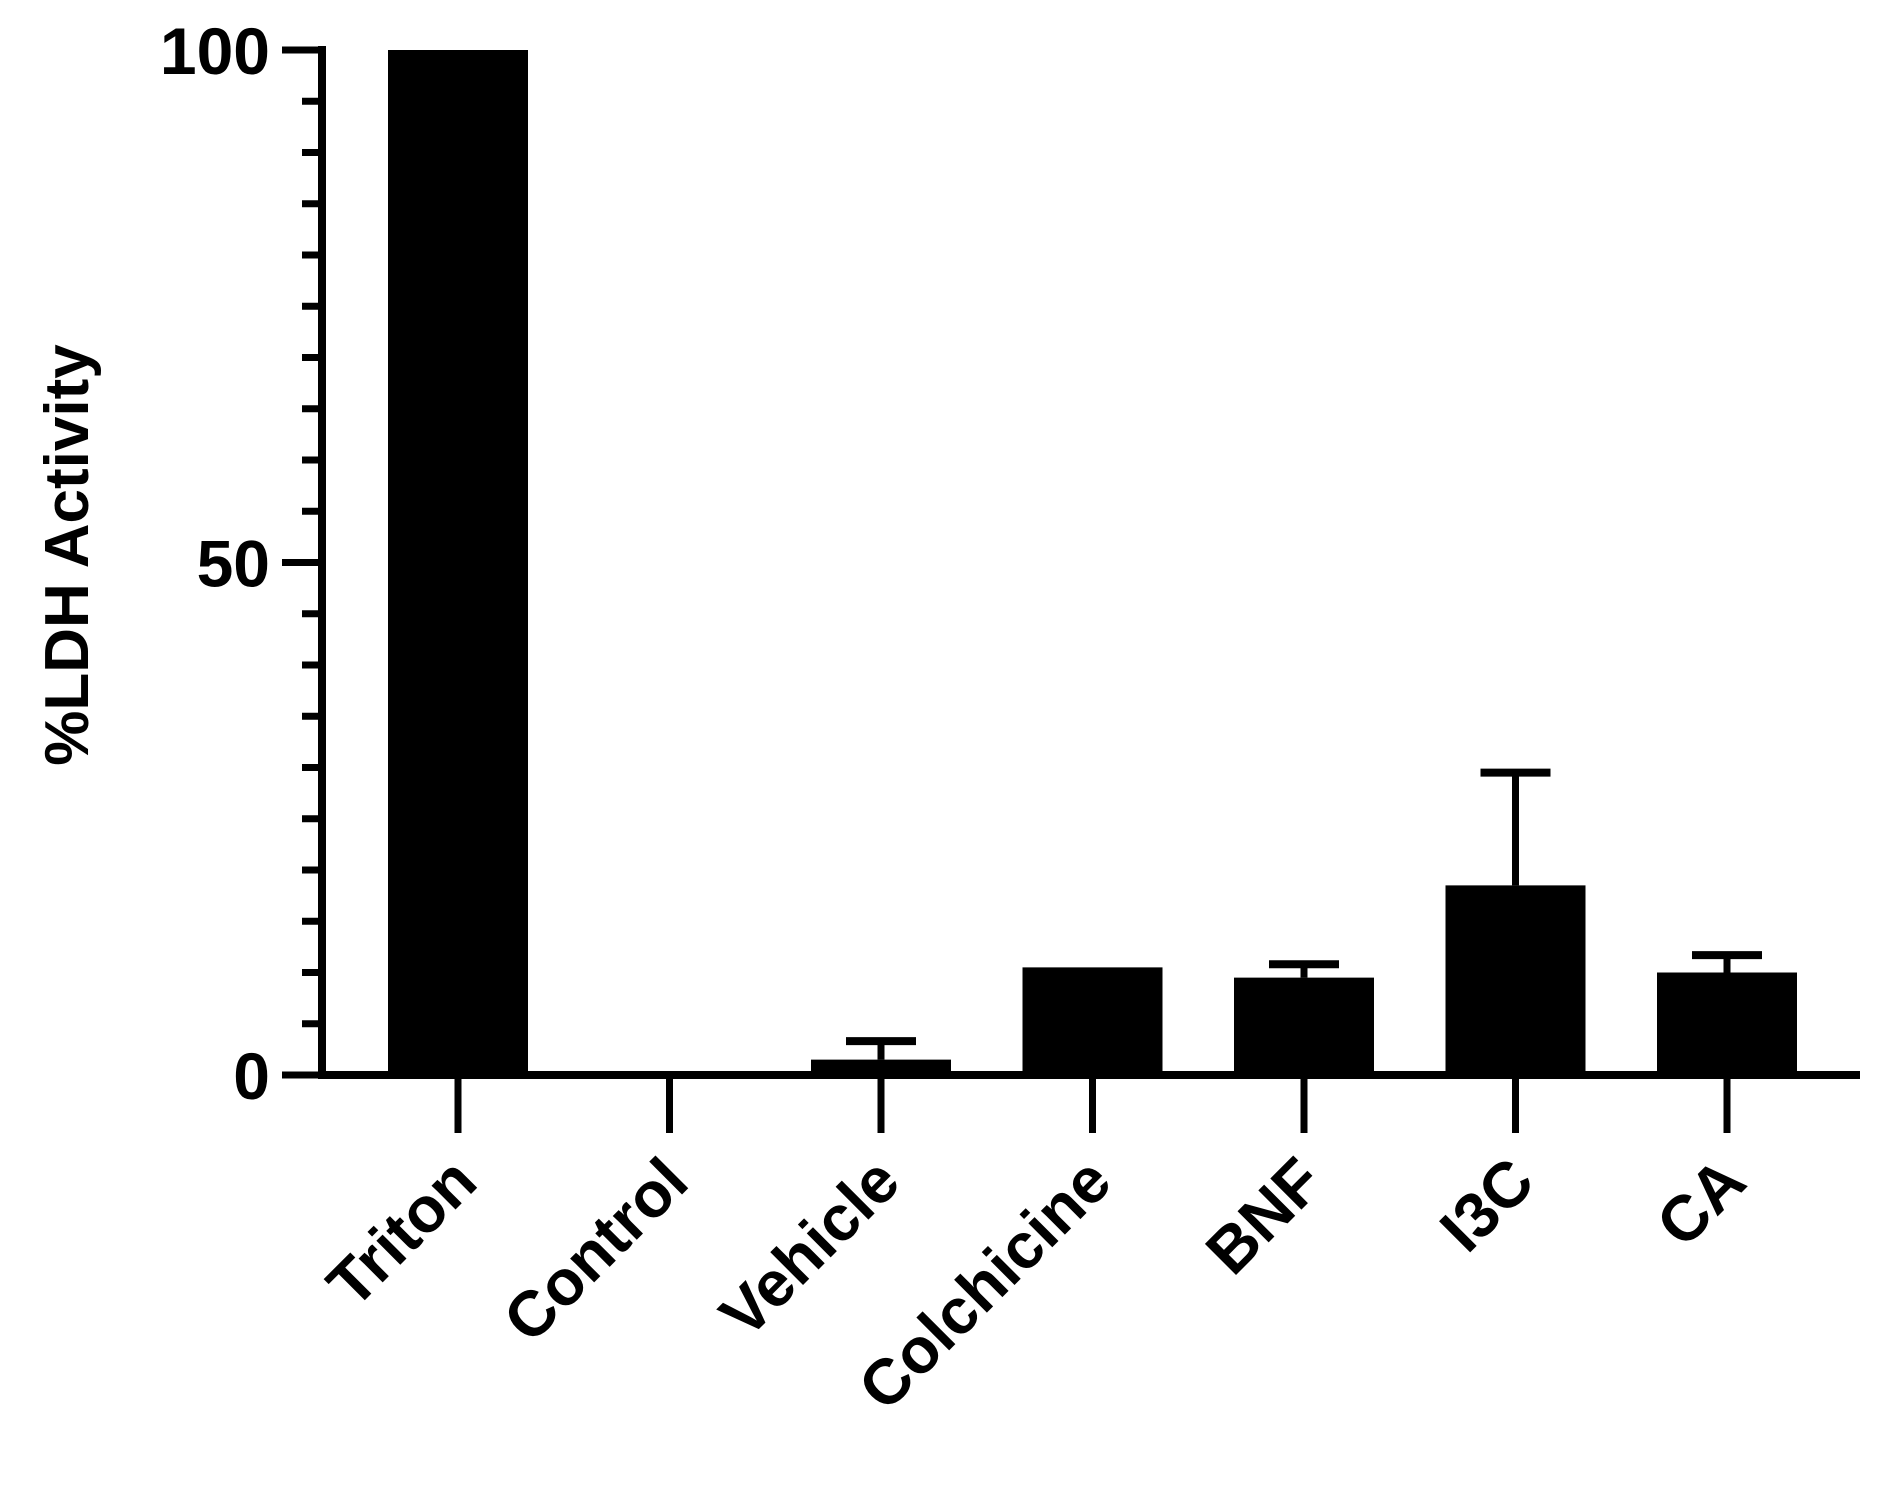 The height and width of the screenshot is (1491, 1888). I want to click on error-bars-layer, so click(1304, 914).